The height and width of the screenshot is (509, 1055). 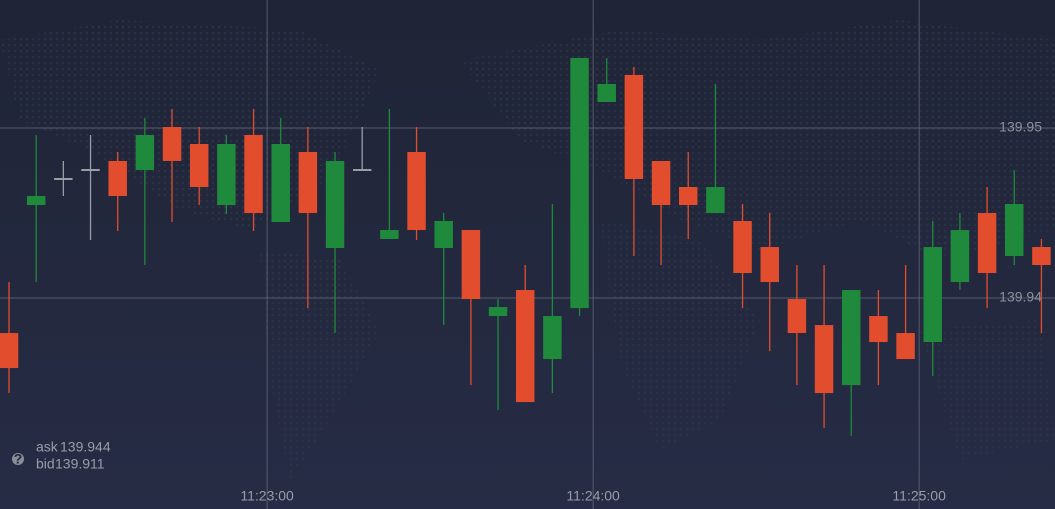 I want to click on x-tick-label: 11:23:00, so click(x=267, y=496).